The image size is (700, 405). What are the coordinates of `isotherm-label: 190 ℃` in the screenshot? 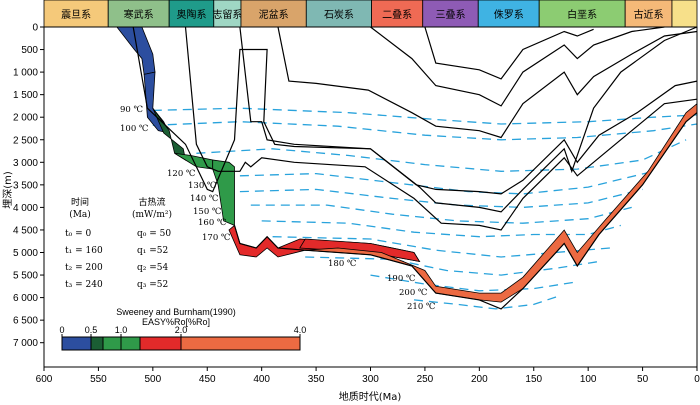 It's located at (401, 279).